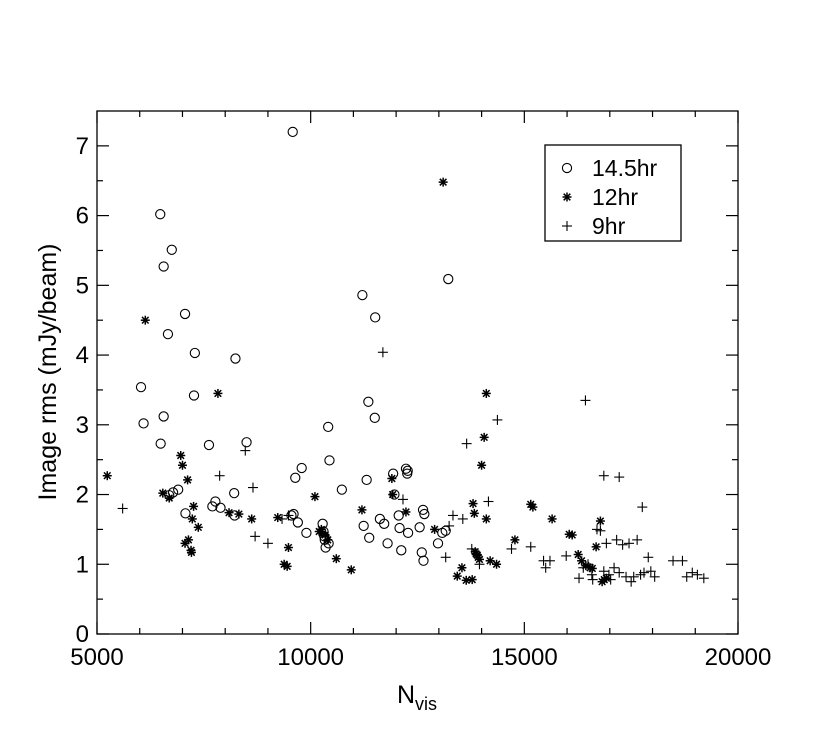  I want to click on legend-label: 14.5hr, so click(625, 168).